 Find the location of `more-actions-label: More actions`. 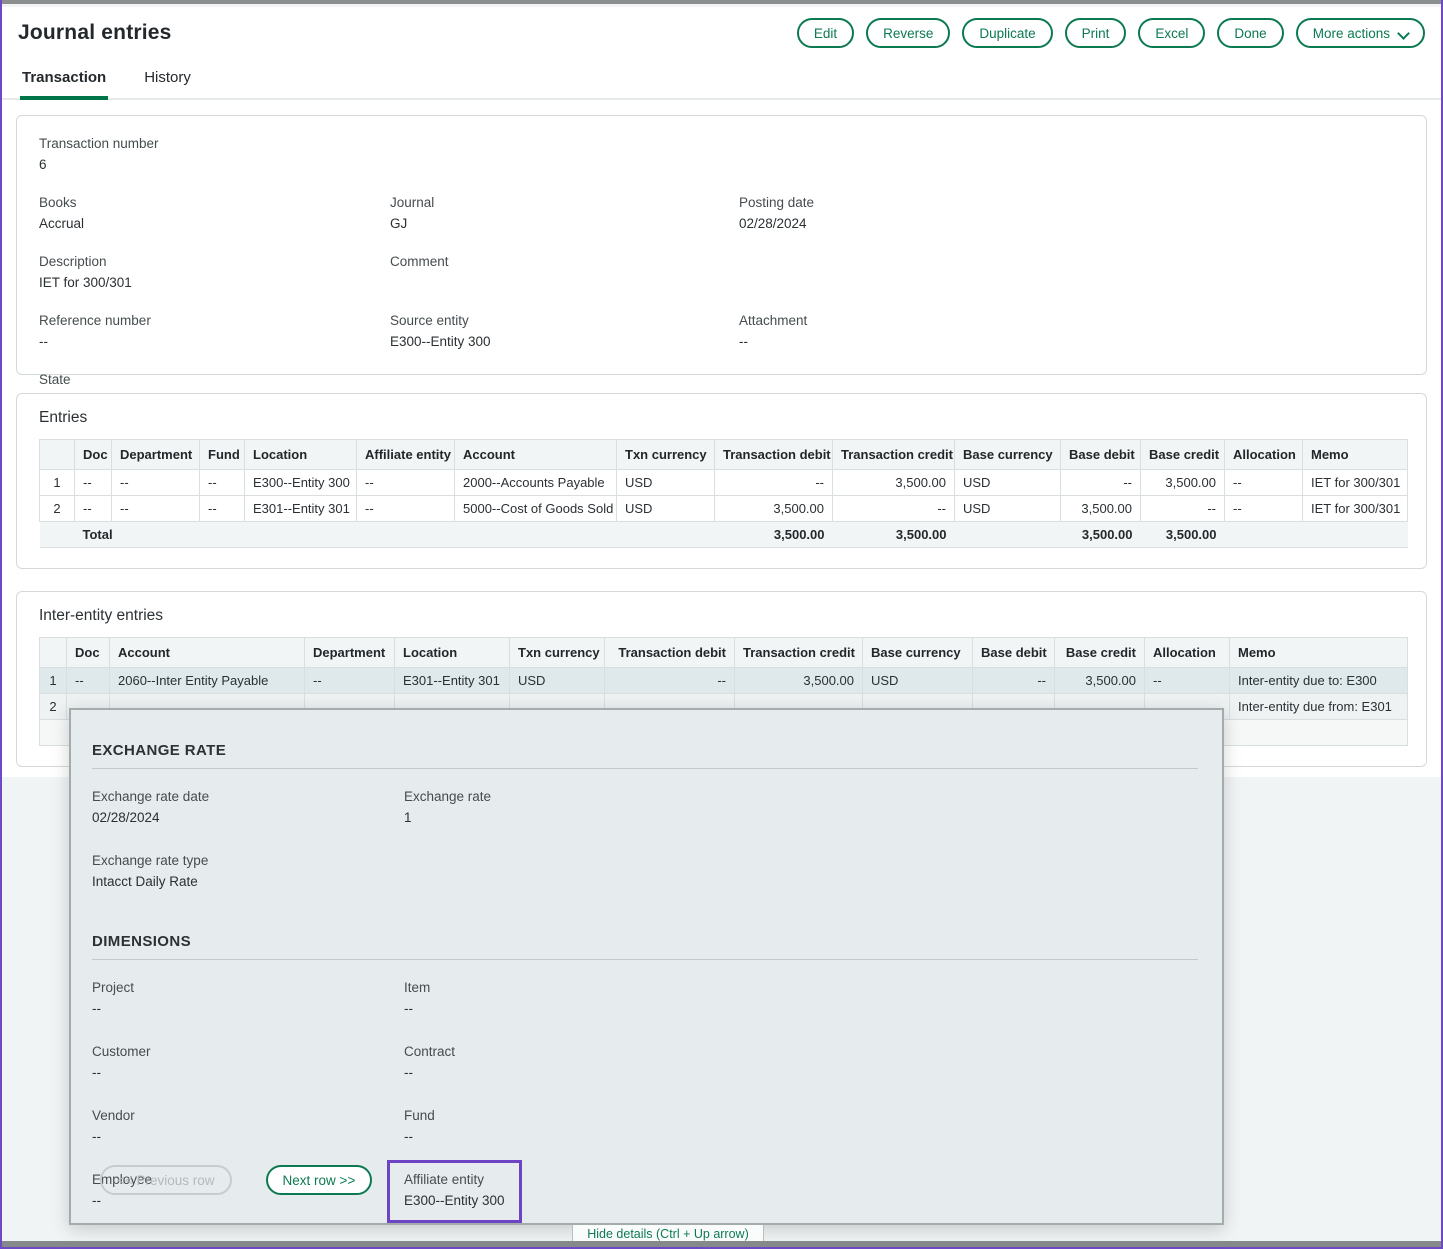

more-actions-label: More actions is located at coordinates (1351, 33).